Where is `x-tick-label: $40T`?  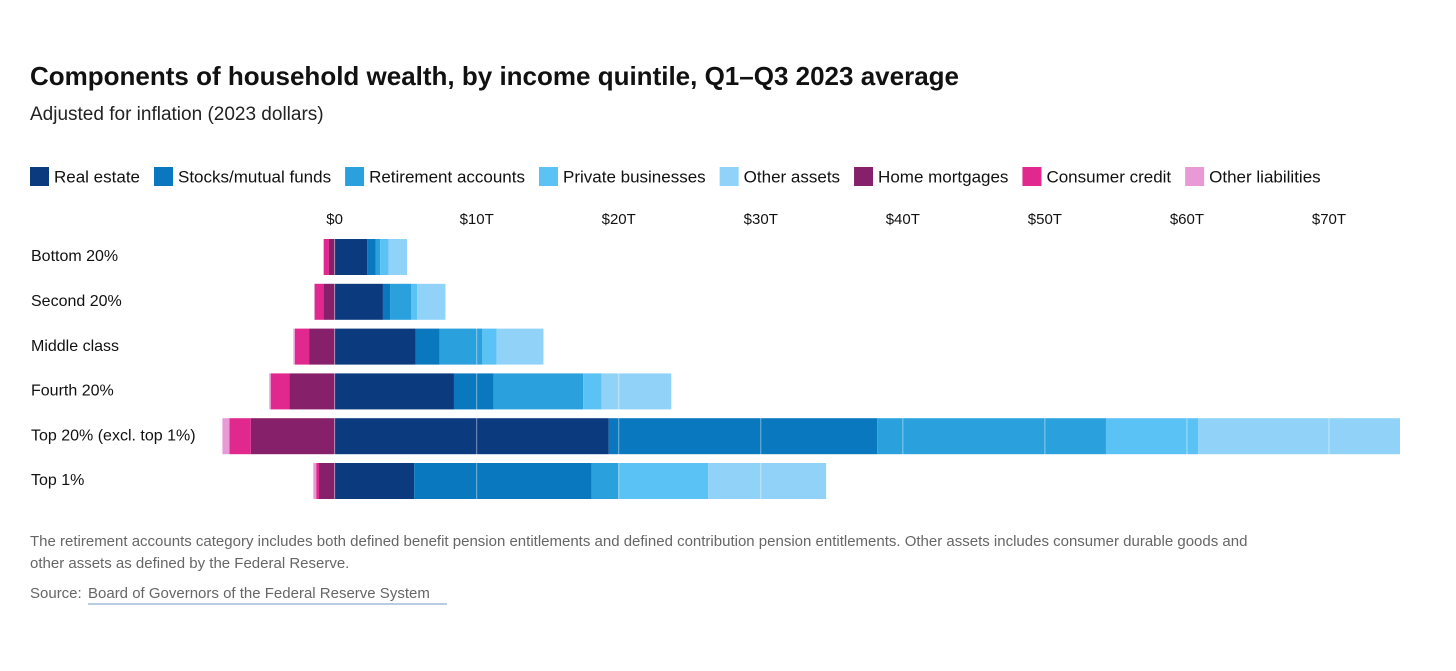
x-tick-label: $40T is located at coordinates (903, 219).